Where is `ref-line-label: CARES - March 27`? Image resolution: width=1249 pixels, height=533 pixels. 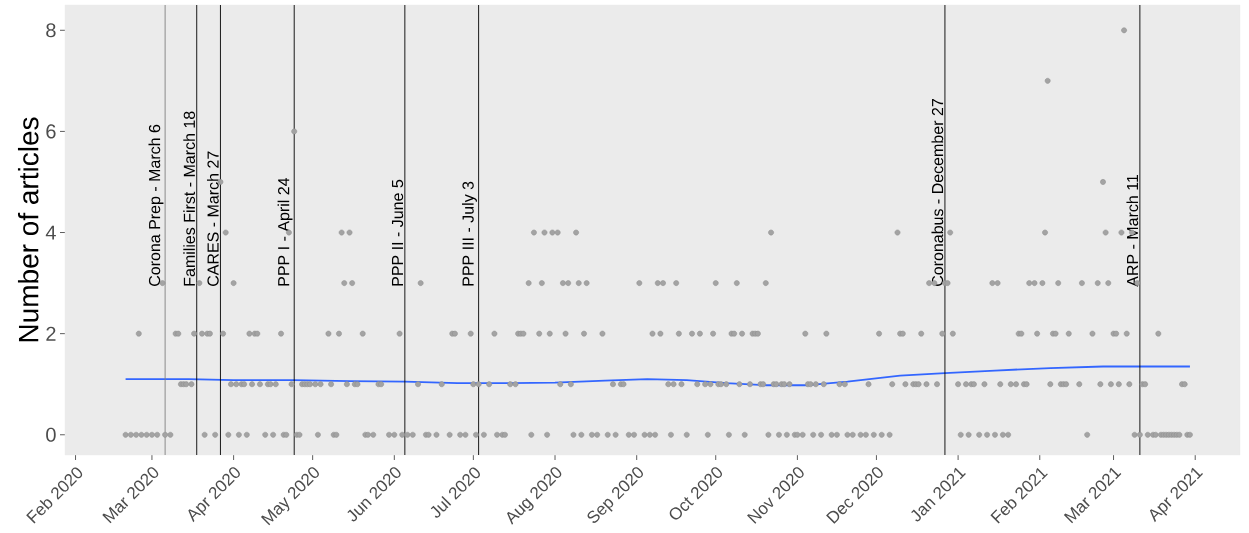 ref-line-label: CARES - March 27 is located at coordinates (212, 218).